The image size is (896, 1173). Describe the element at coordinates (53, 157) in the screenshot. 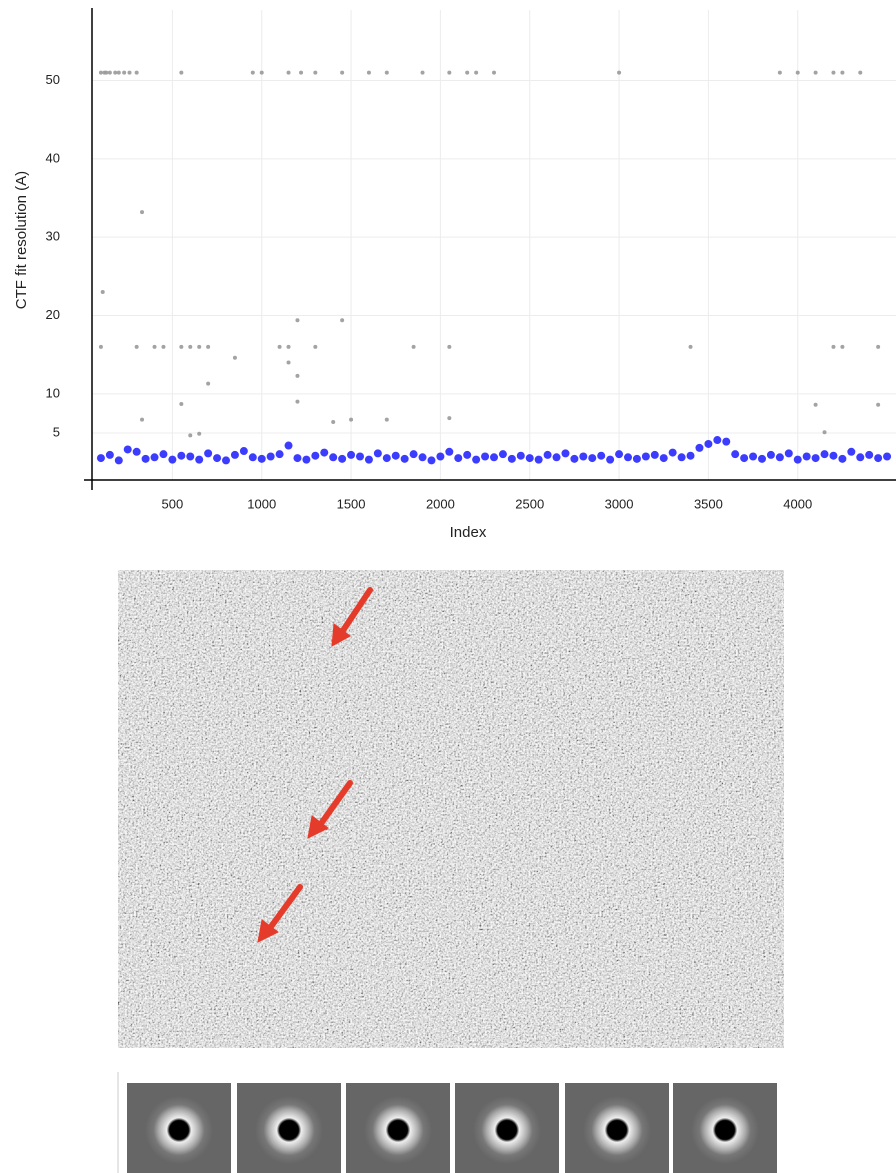

I see `y-tick-label: 40` at that location.